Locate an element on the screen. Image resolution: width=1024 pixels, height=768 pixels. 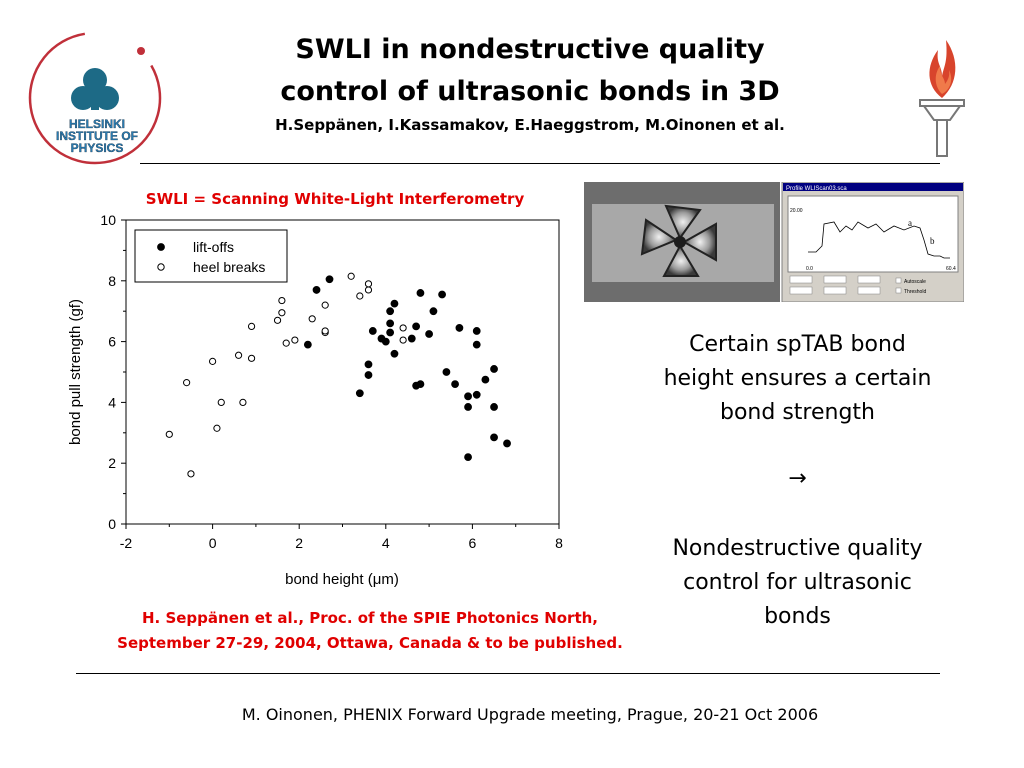
hip-logo-line1: HELSINKI is located at coordinates (97, 124).